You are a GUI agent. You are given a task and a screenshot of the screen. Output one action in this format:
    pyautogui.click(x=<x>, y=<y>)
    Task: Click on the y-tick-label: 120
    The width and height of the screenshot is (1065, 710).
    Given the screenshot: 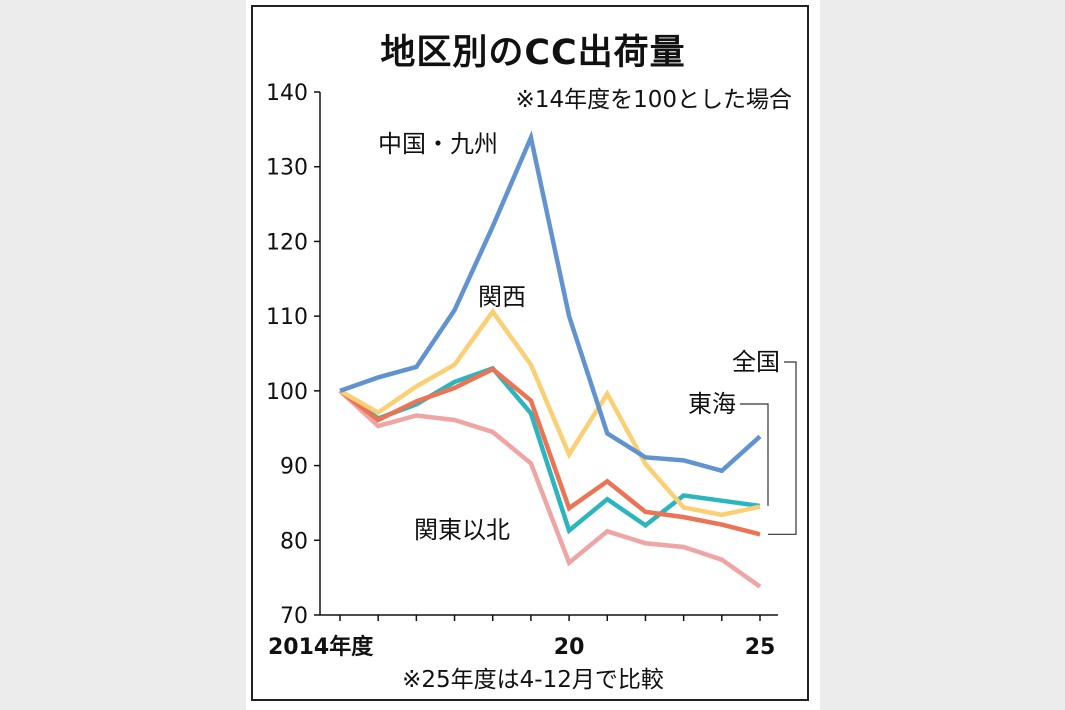 What is the action you would take?
    pyautogui.click(x=287, y=242)
    